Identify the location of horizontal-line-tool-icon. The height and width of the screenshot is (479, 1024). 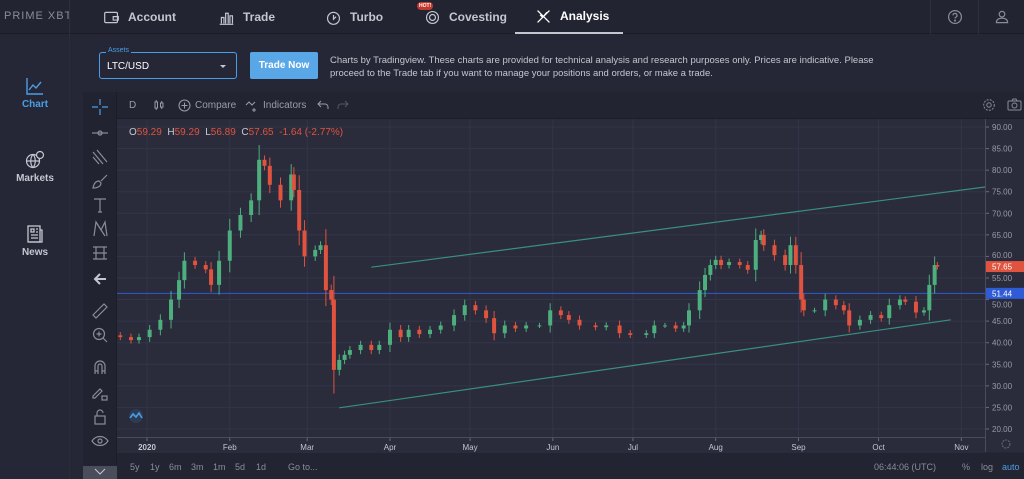
(100, 133).